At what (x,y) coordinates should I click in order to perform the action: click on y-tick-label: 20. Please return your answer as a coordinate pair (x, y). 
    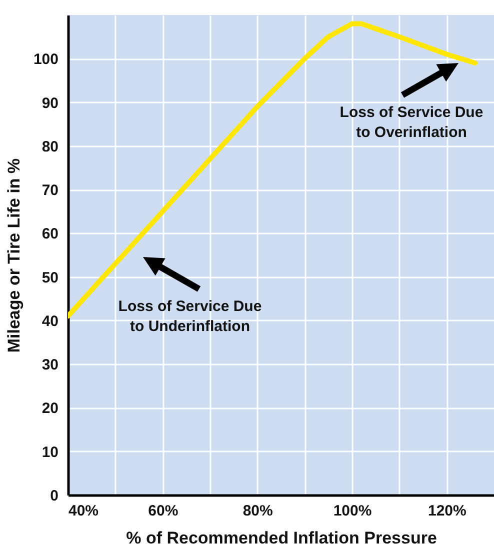
    Looking at the image, I should click on (50, 409).